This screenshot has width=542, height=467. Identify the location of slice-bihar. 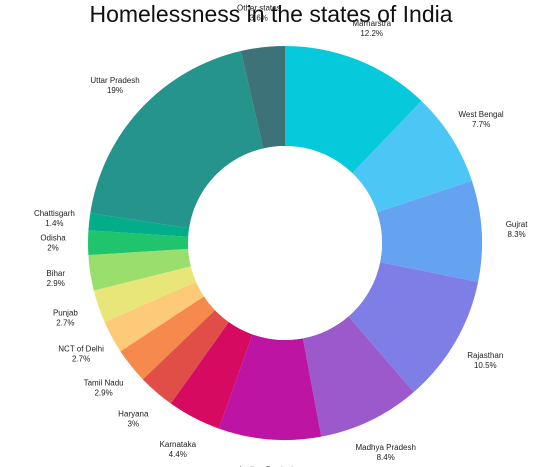
(139, 269).